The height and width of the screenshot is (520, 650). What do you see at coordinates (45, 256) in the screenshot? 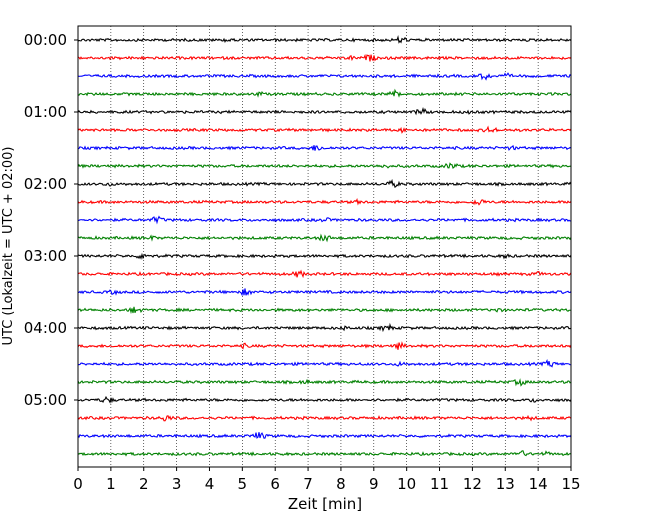
I see `y-tick-label-03:00: 03:00` at bounding box center [45, 256].